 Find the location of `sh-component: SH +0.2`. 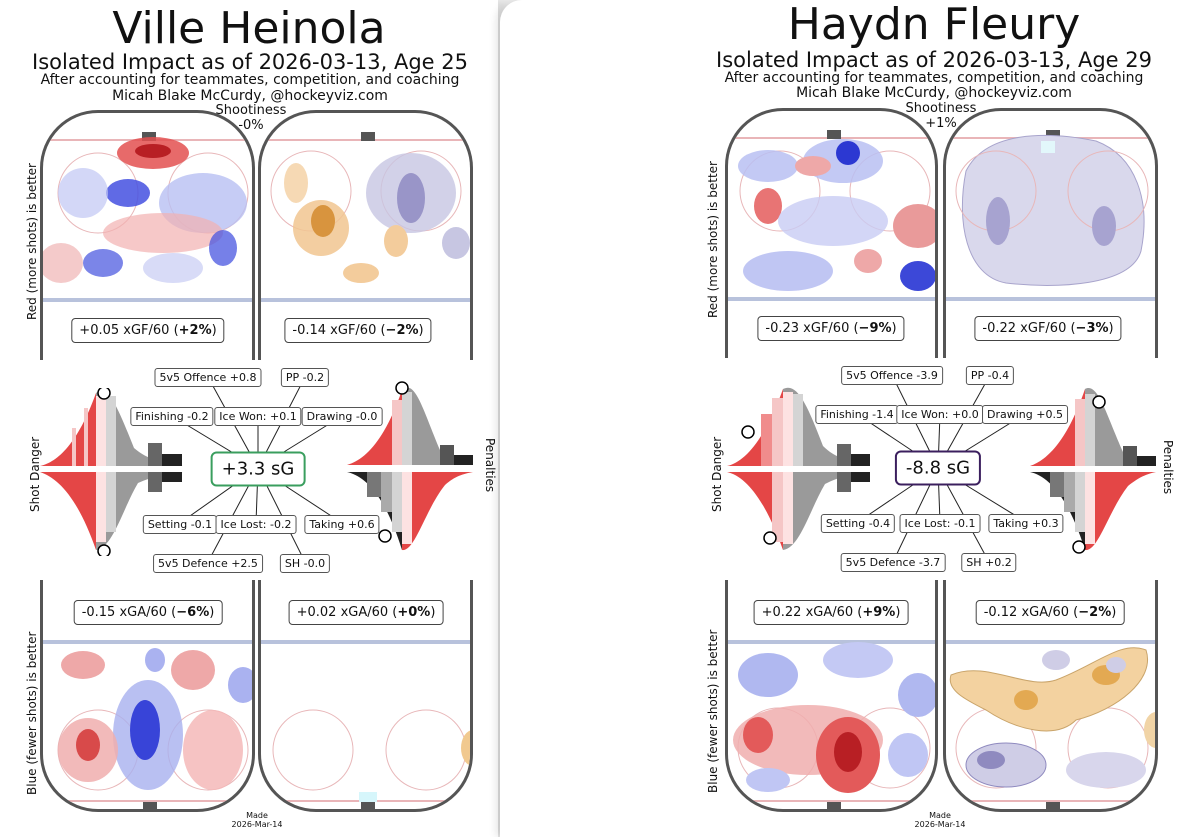

sh-component: SH +0.2 is located at coordinates (989, 562).